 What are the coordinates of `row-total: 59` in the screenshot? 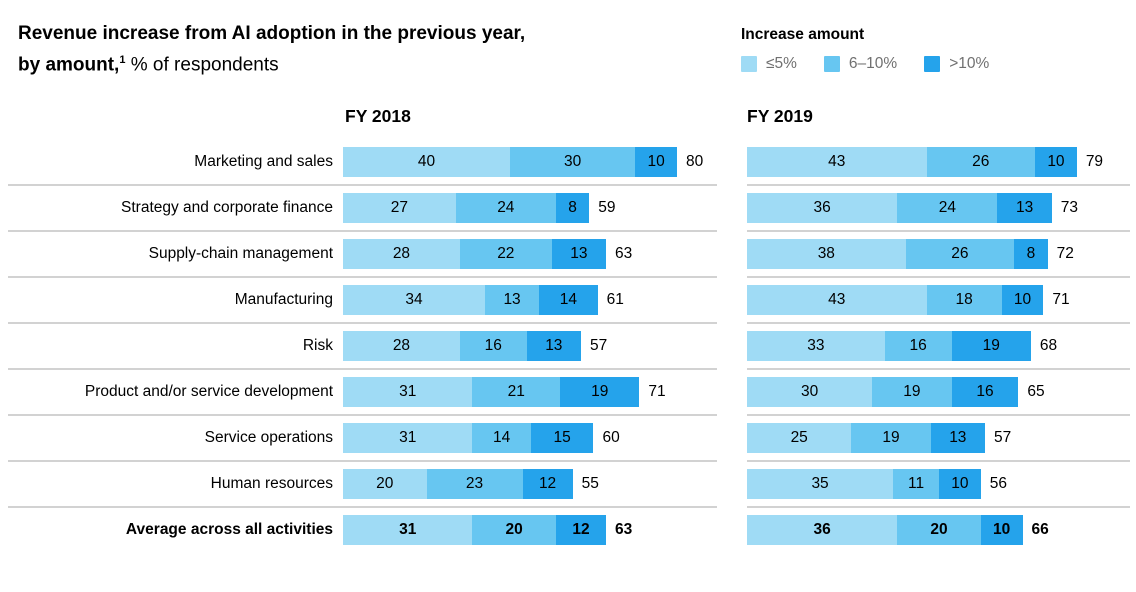 It's located at (607, 207).